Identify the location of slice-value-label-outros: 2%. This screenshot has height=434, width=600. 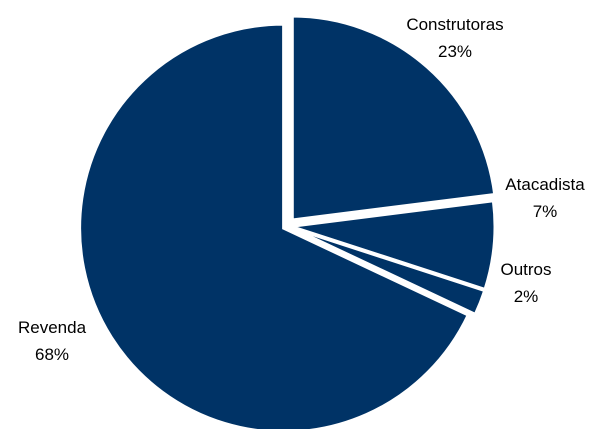
(526, 296).